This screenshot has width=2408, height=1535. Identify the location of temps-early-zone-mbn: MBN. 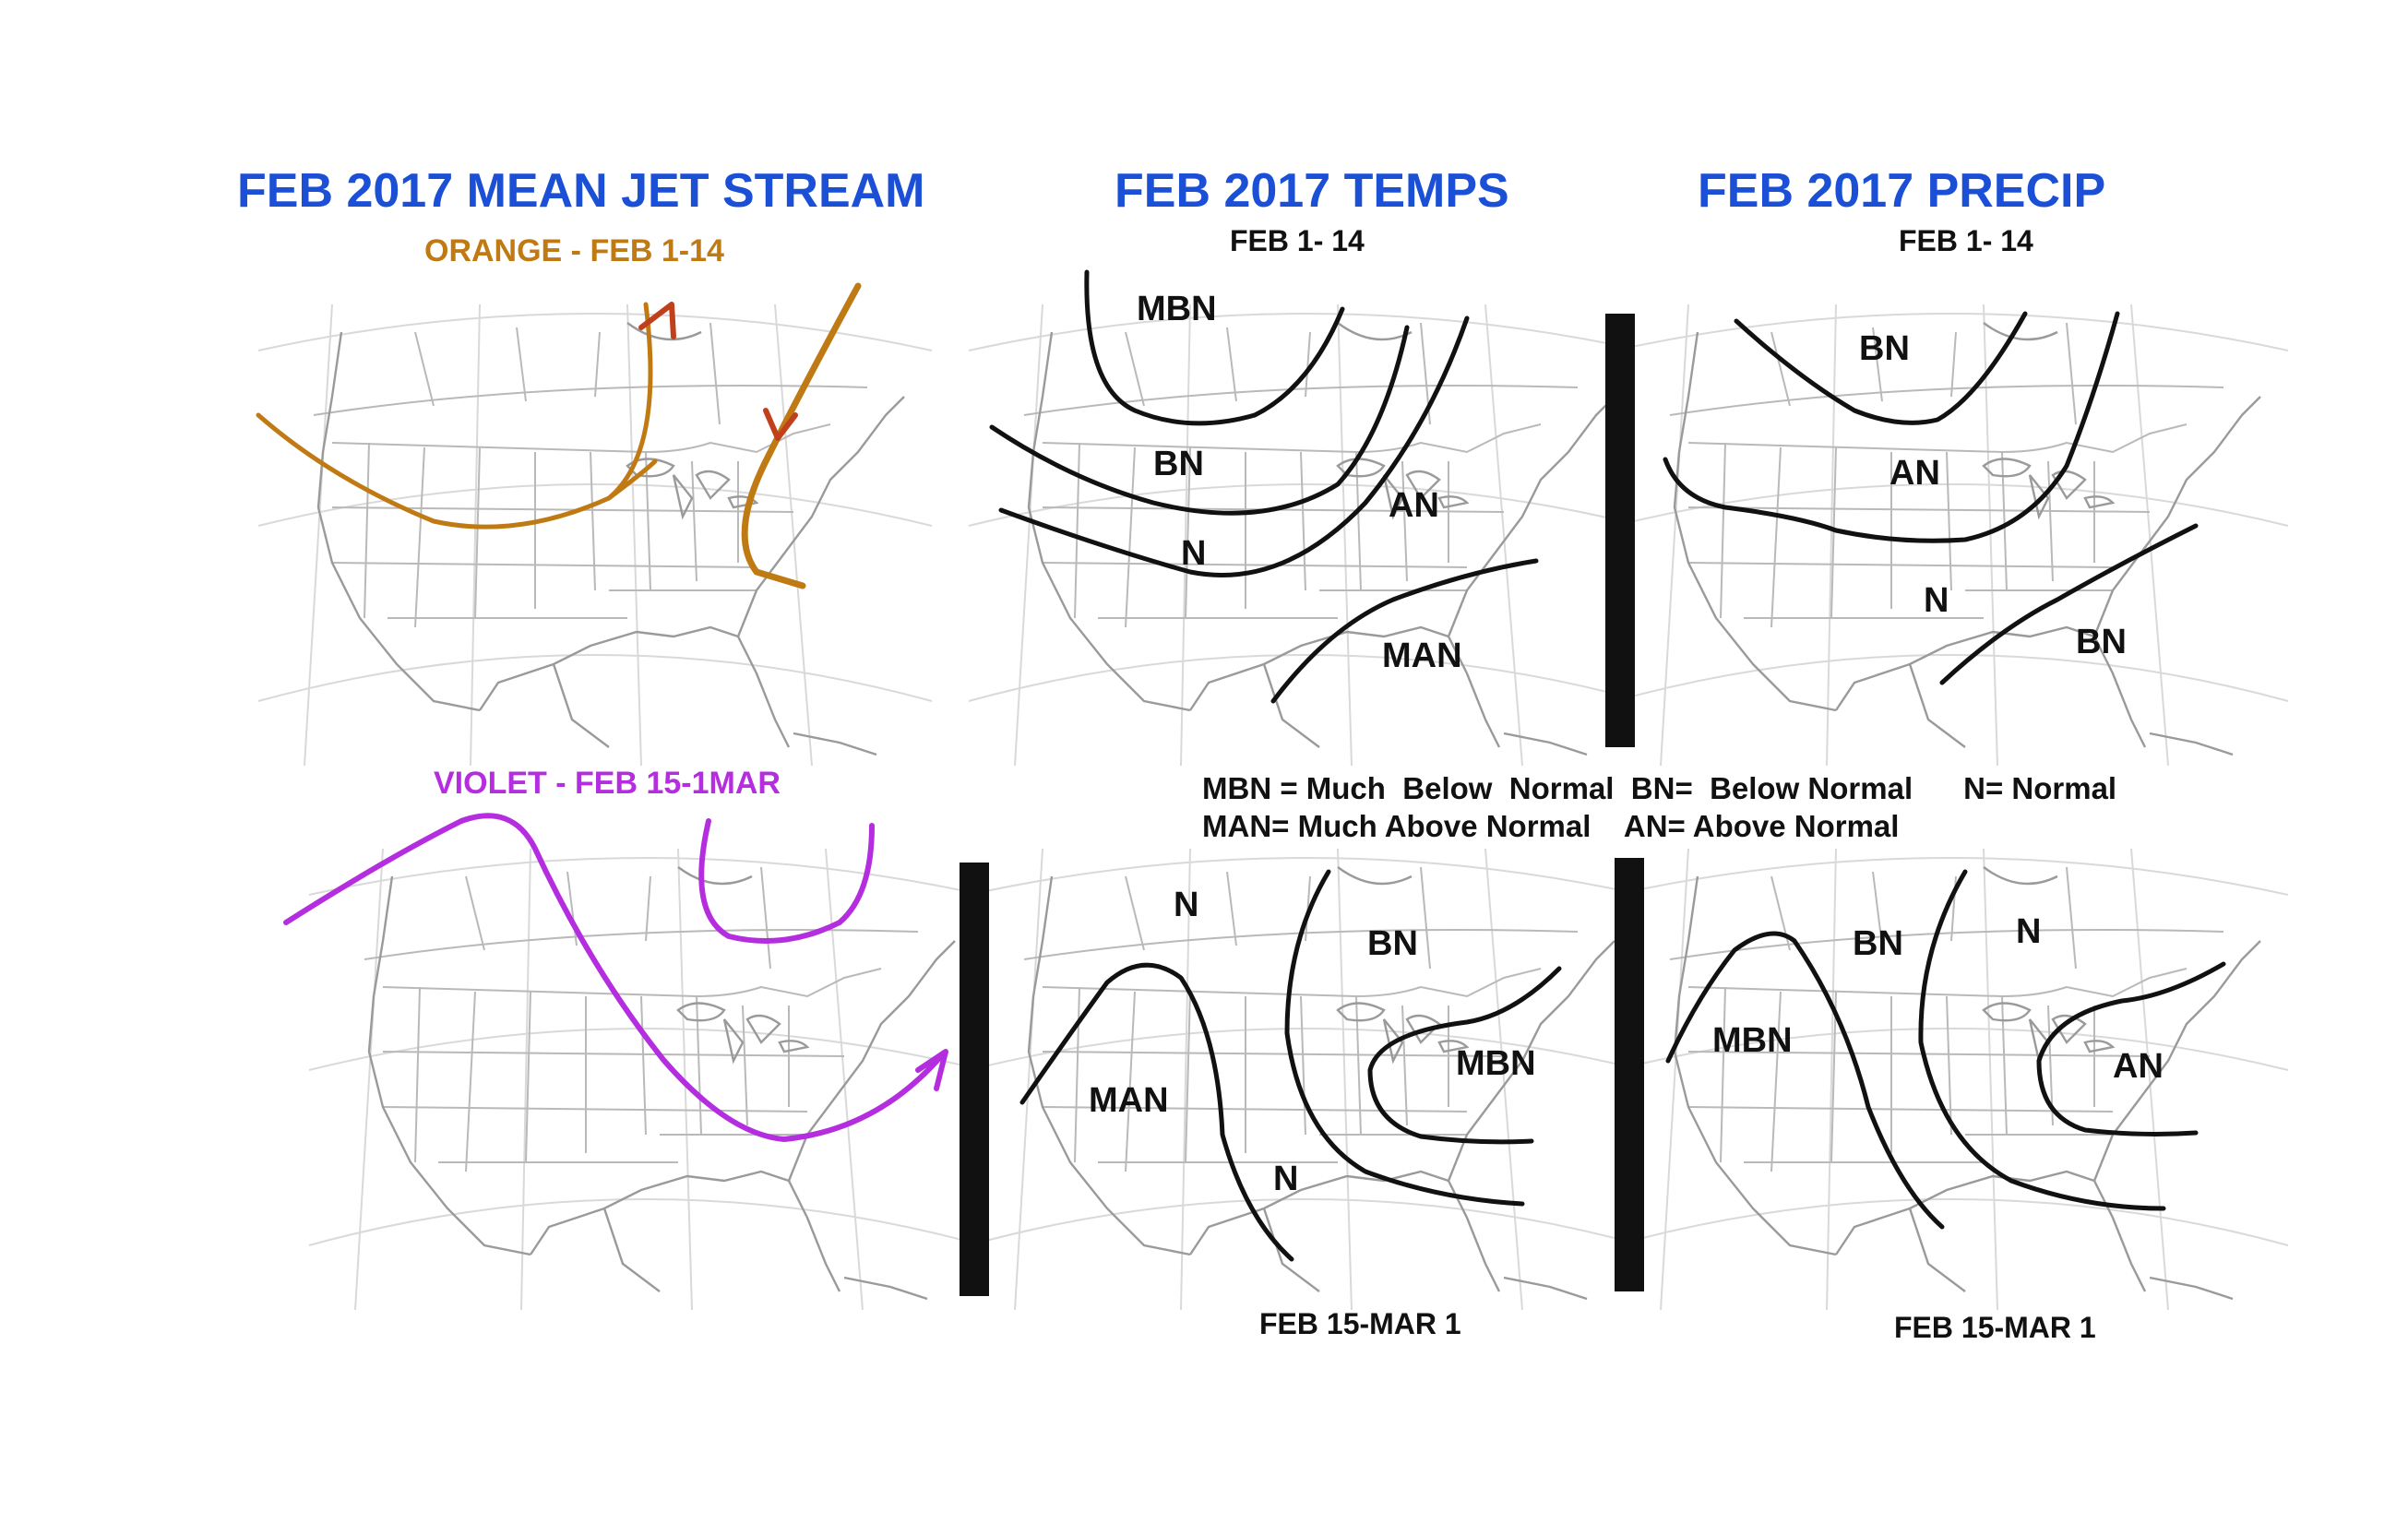
(1177, 309).